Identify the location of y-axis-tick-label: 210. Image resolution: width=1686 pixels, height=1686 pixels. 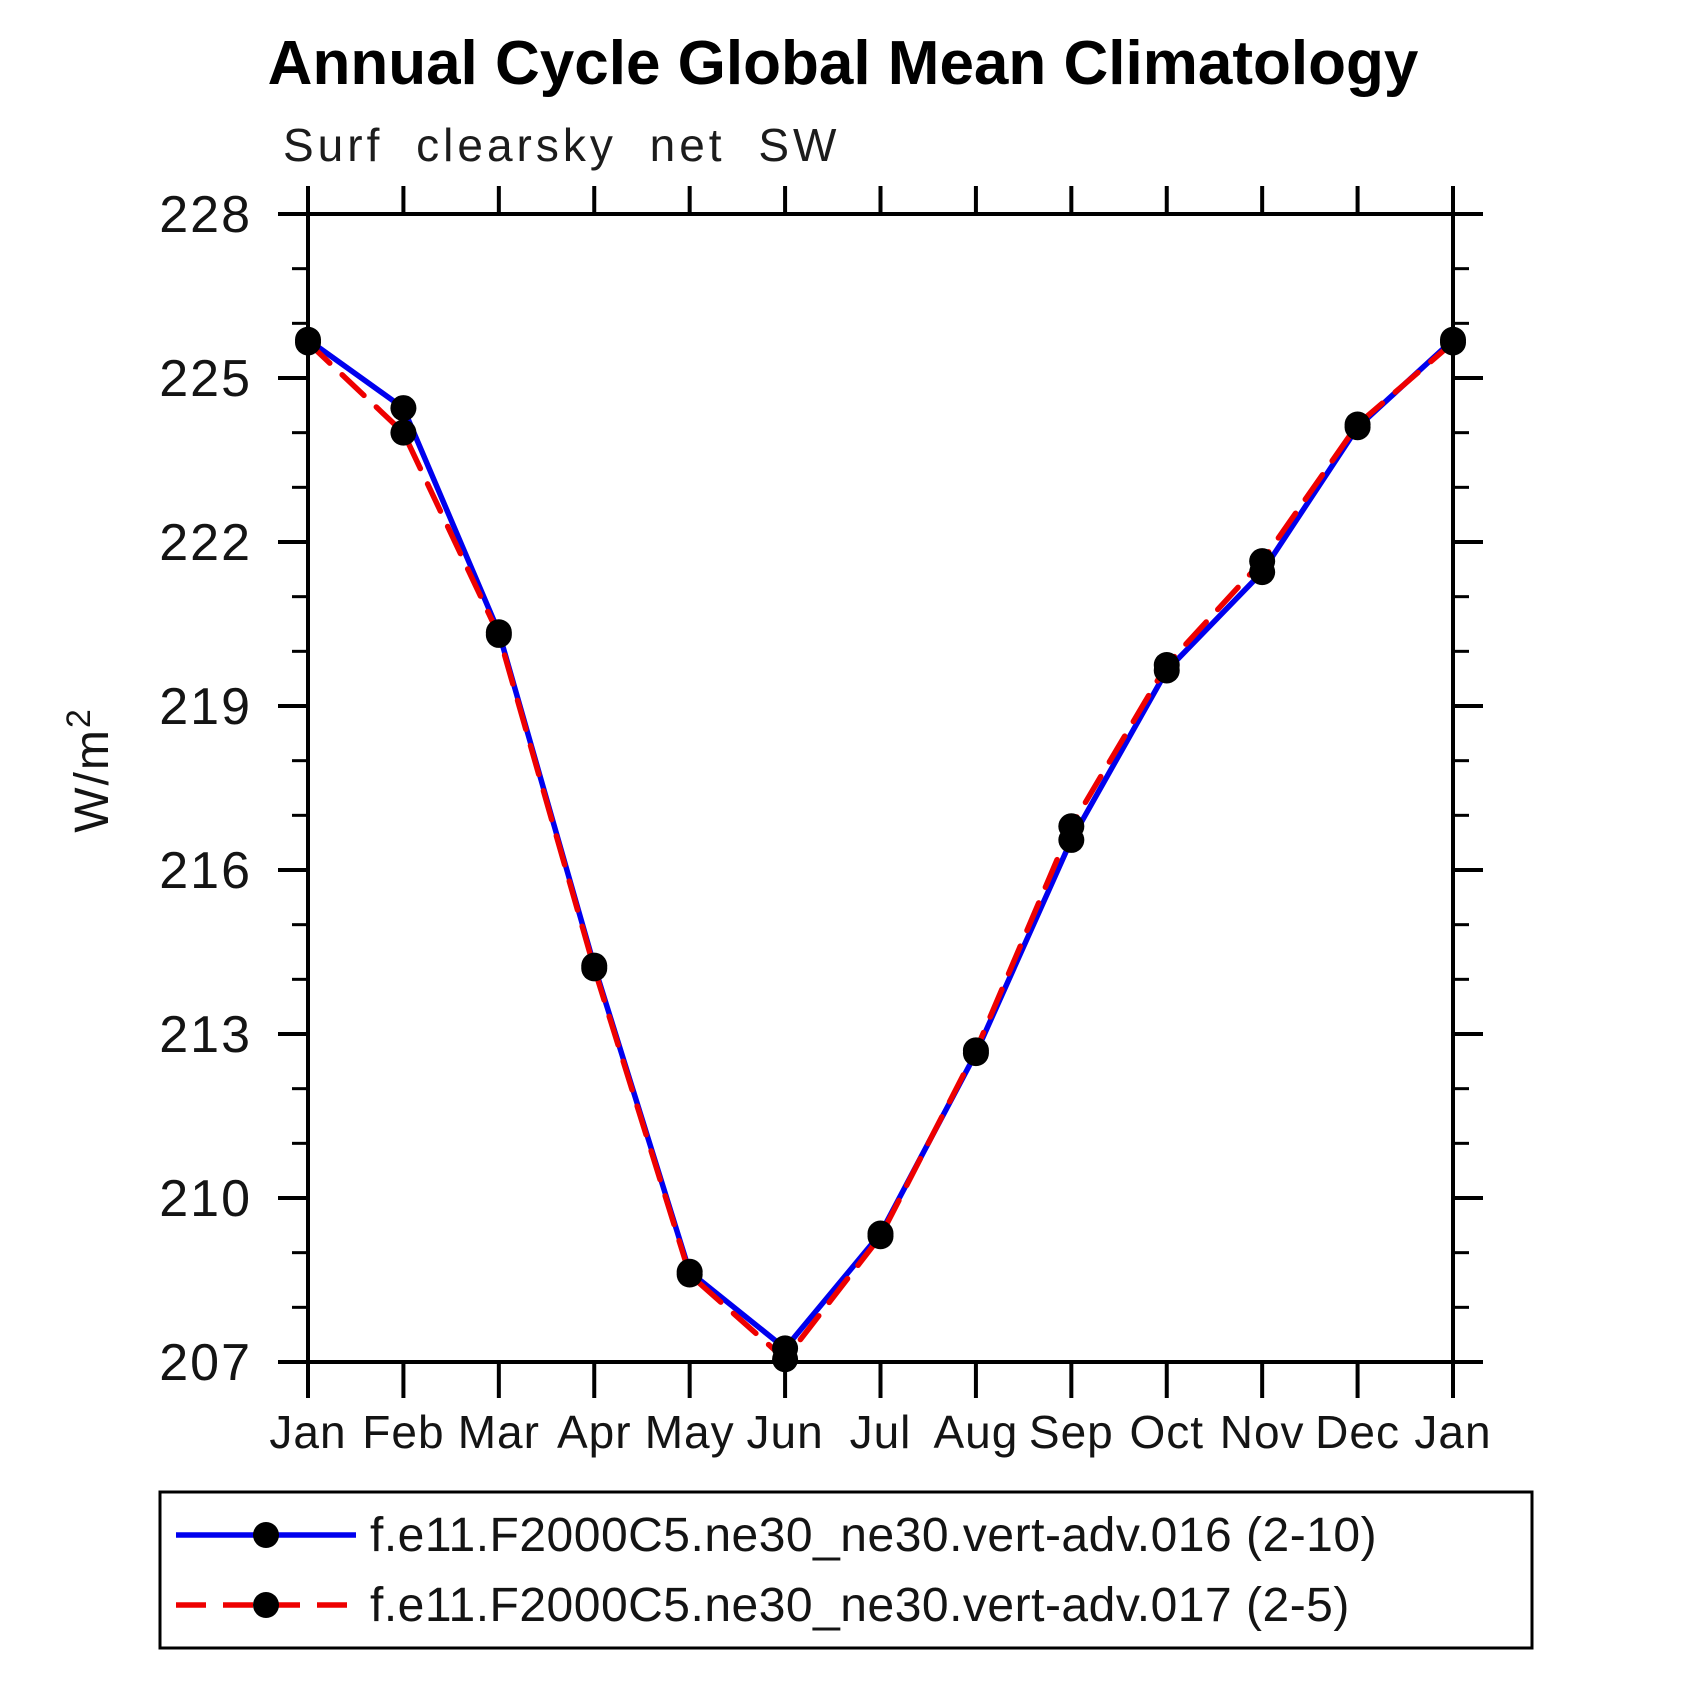
(205, 1199).